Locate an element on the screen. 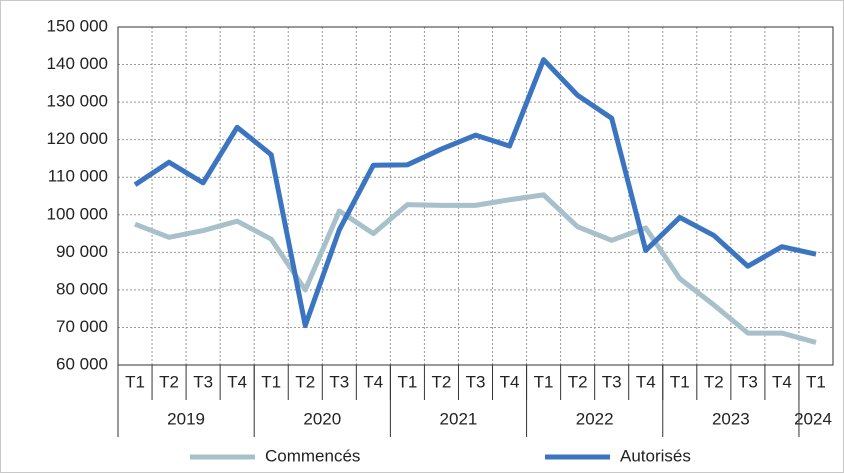 The width and height of the screenshot is (844, 473). x-group-label: 2022 is located at coordinates (595, 418).